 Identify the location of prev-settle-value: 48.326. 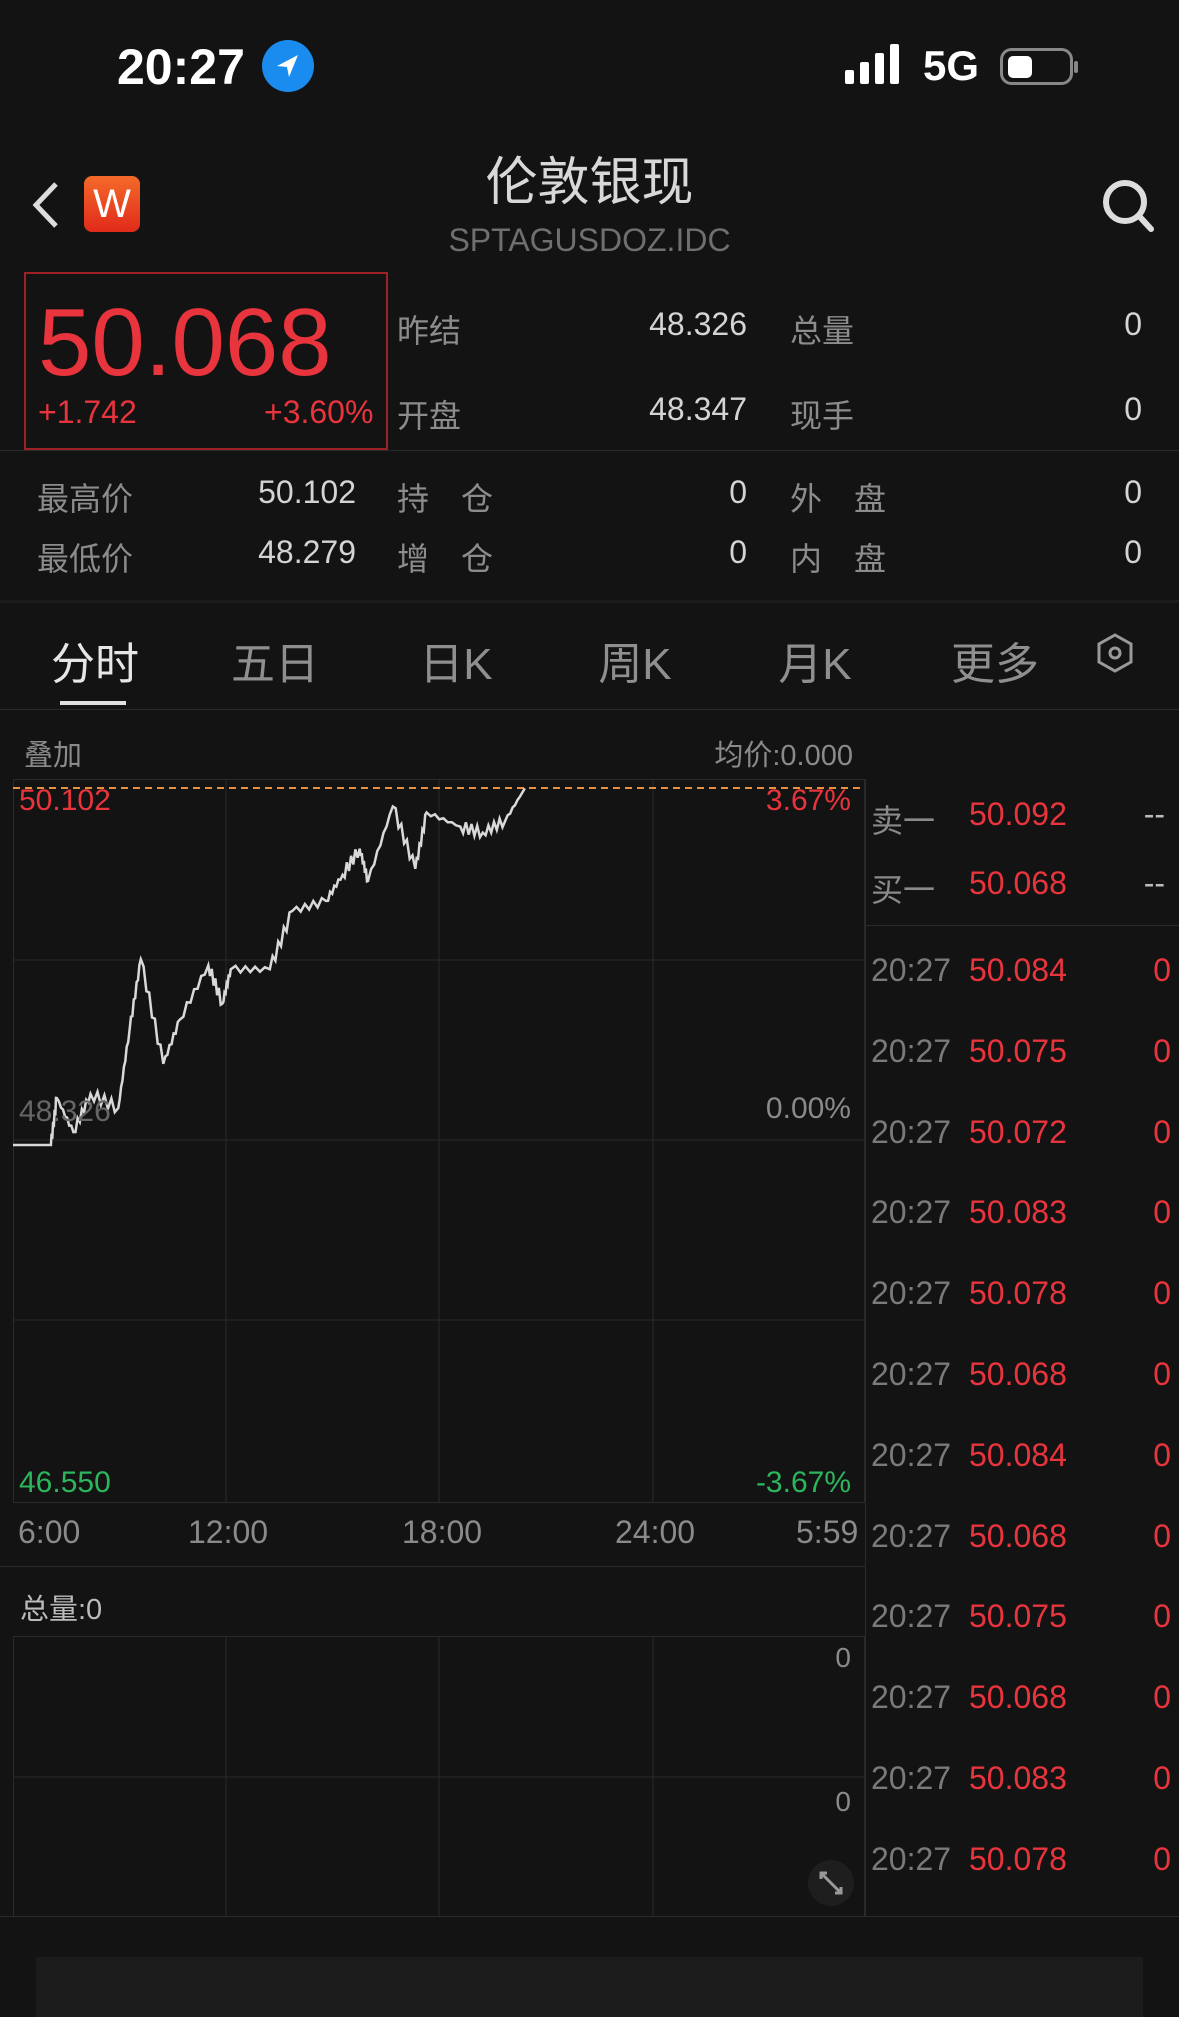
(698, 324).